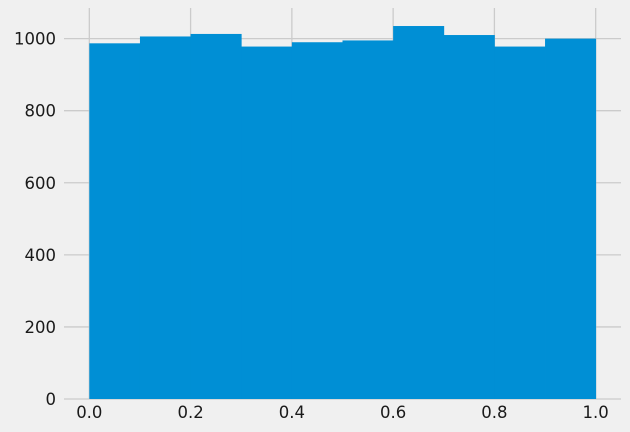 The image size is (630, 432). Describe the element at coordinates (41, 111) in the screenshot. I see `y-tick-label: 800` at that location.